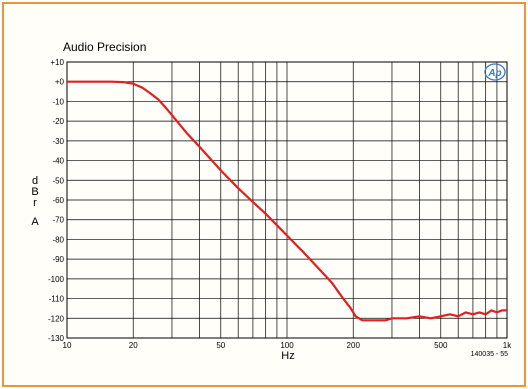 The image size is (528, 389). Describe the element at coordinates (133, 345) in the screenshot. I see `x-tick-label: 20` at that location.